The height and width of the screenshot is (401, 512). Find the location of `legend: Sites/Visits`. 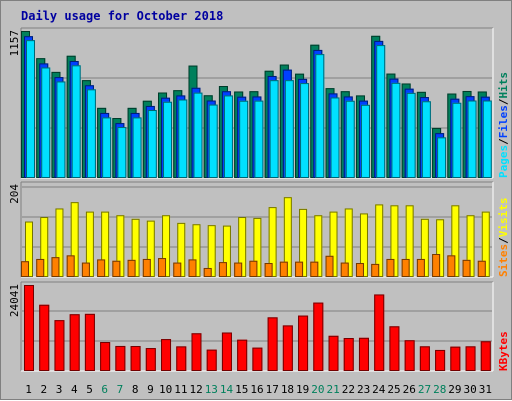

legend: Sites/Visits is located at coordinates (503, 238).